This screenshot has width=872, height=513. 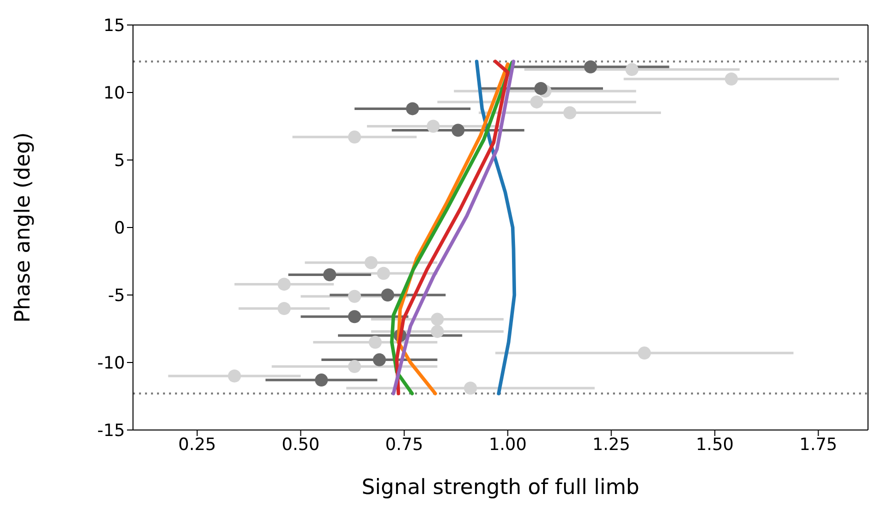 What do you see at coordinates (818, 445) in the screenshot?
I see `x-tick-label: 1.75` at bounding box center [818, 445].